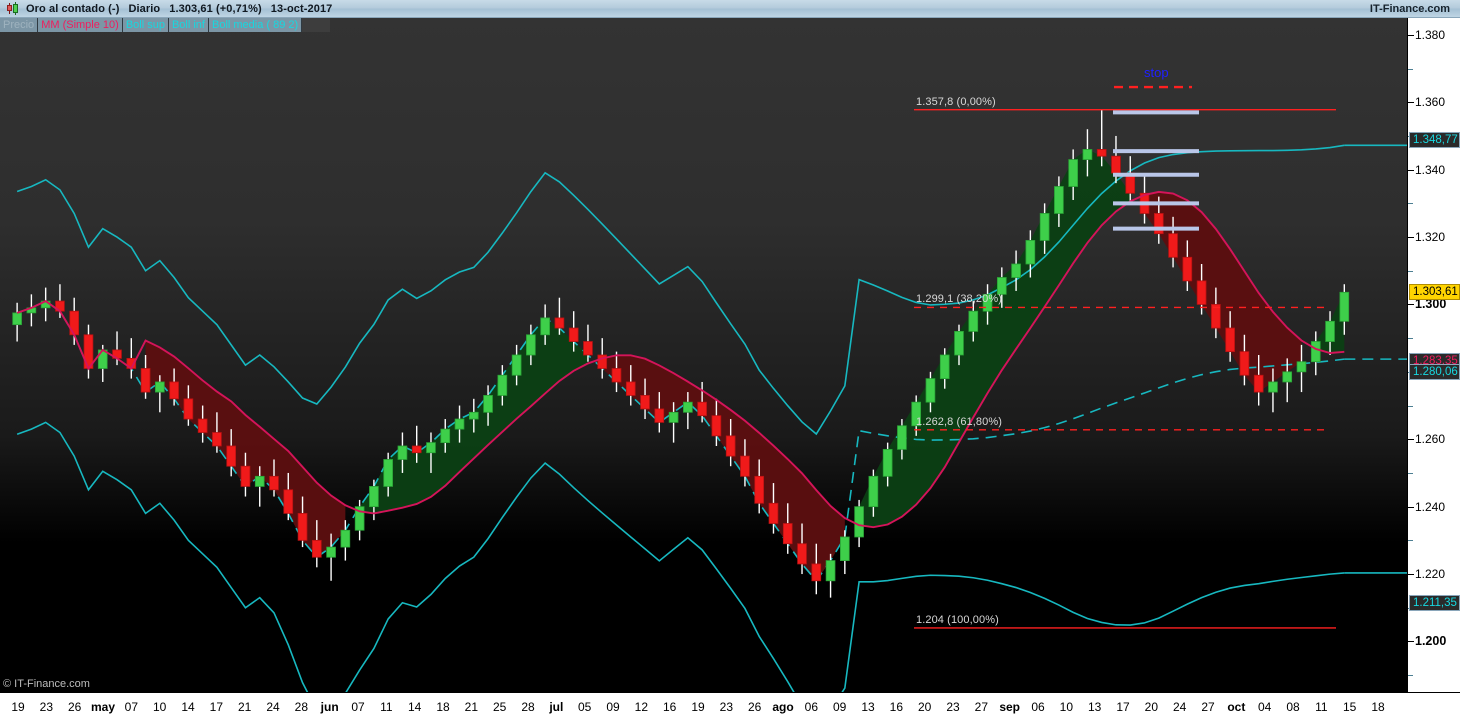 The height and width of the screenshot is (720, 1460). Describe the element at coordinates (1434, 371) in the screenshot. I see `price-tag-boll: 1.280,06` at that location.